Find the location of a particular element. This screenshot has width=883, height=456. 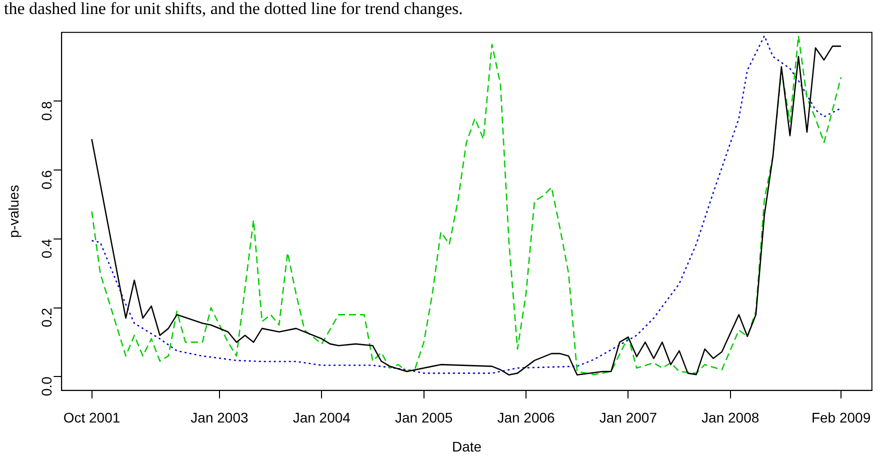

x-tick-label: Jan 2006 is located at coordinates (526, 418).